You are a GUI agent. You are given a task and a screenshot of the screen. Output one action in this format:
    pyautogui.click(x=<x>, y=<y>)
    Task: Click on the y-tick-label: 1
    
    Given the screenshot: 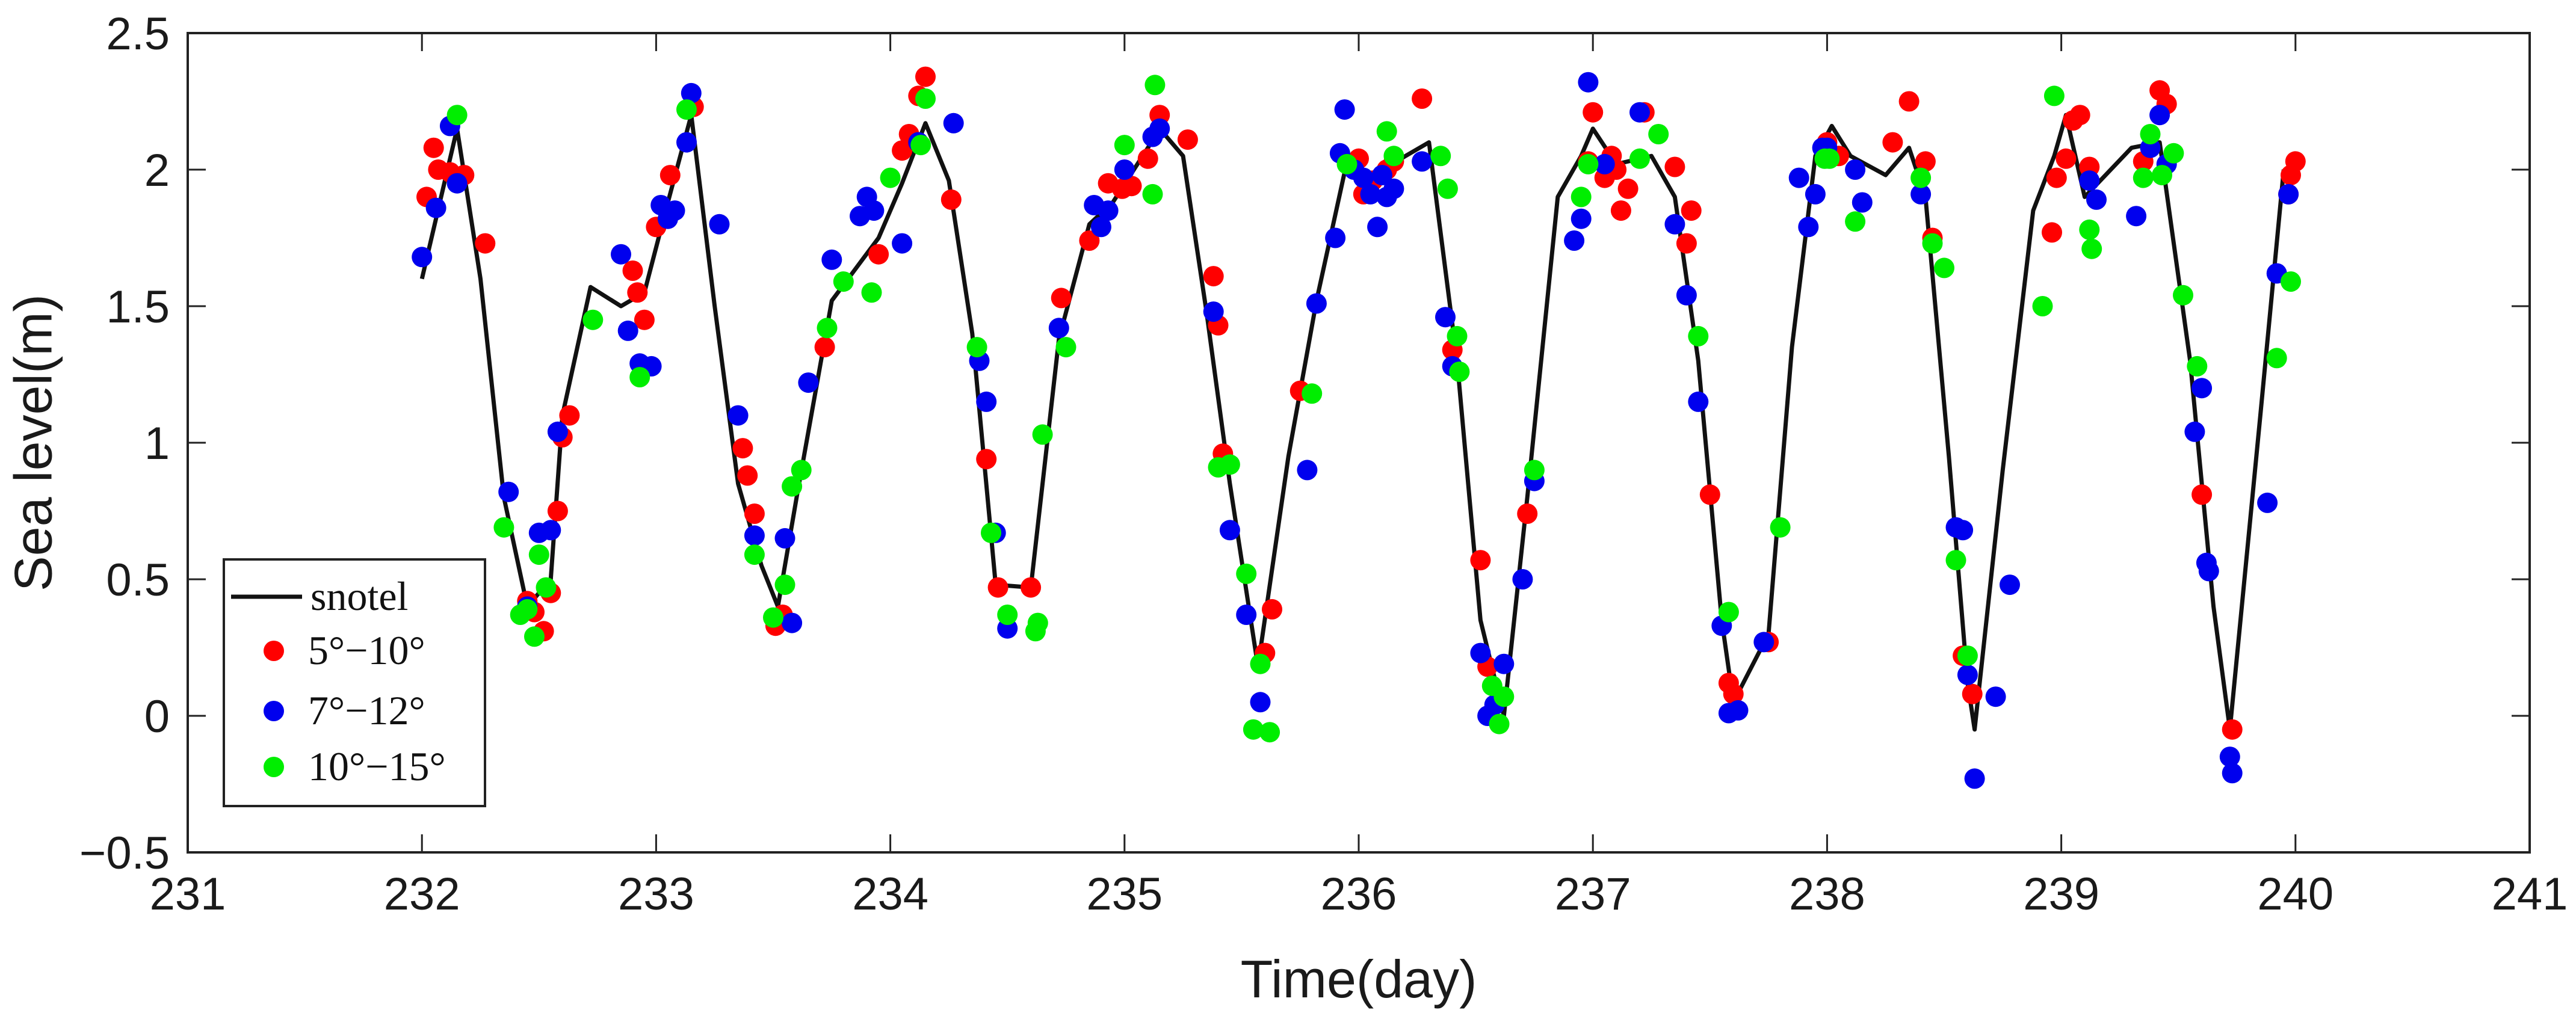 What is the action you would take?
    pyautogui.click(x=157, y=443)
    